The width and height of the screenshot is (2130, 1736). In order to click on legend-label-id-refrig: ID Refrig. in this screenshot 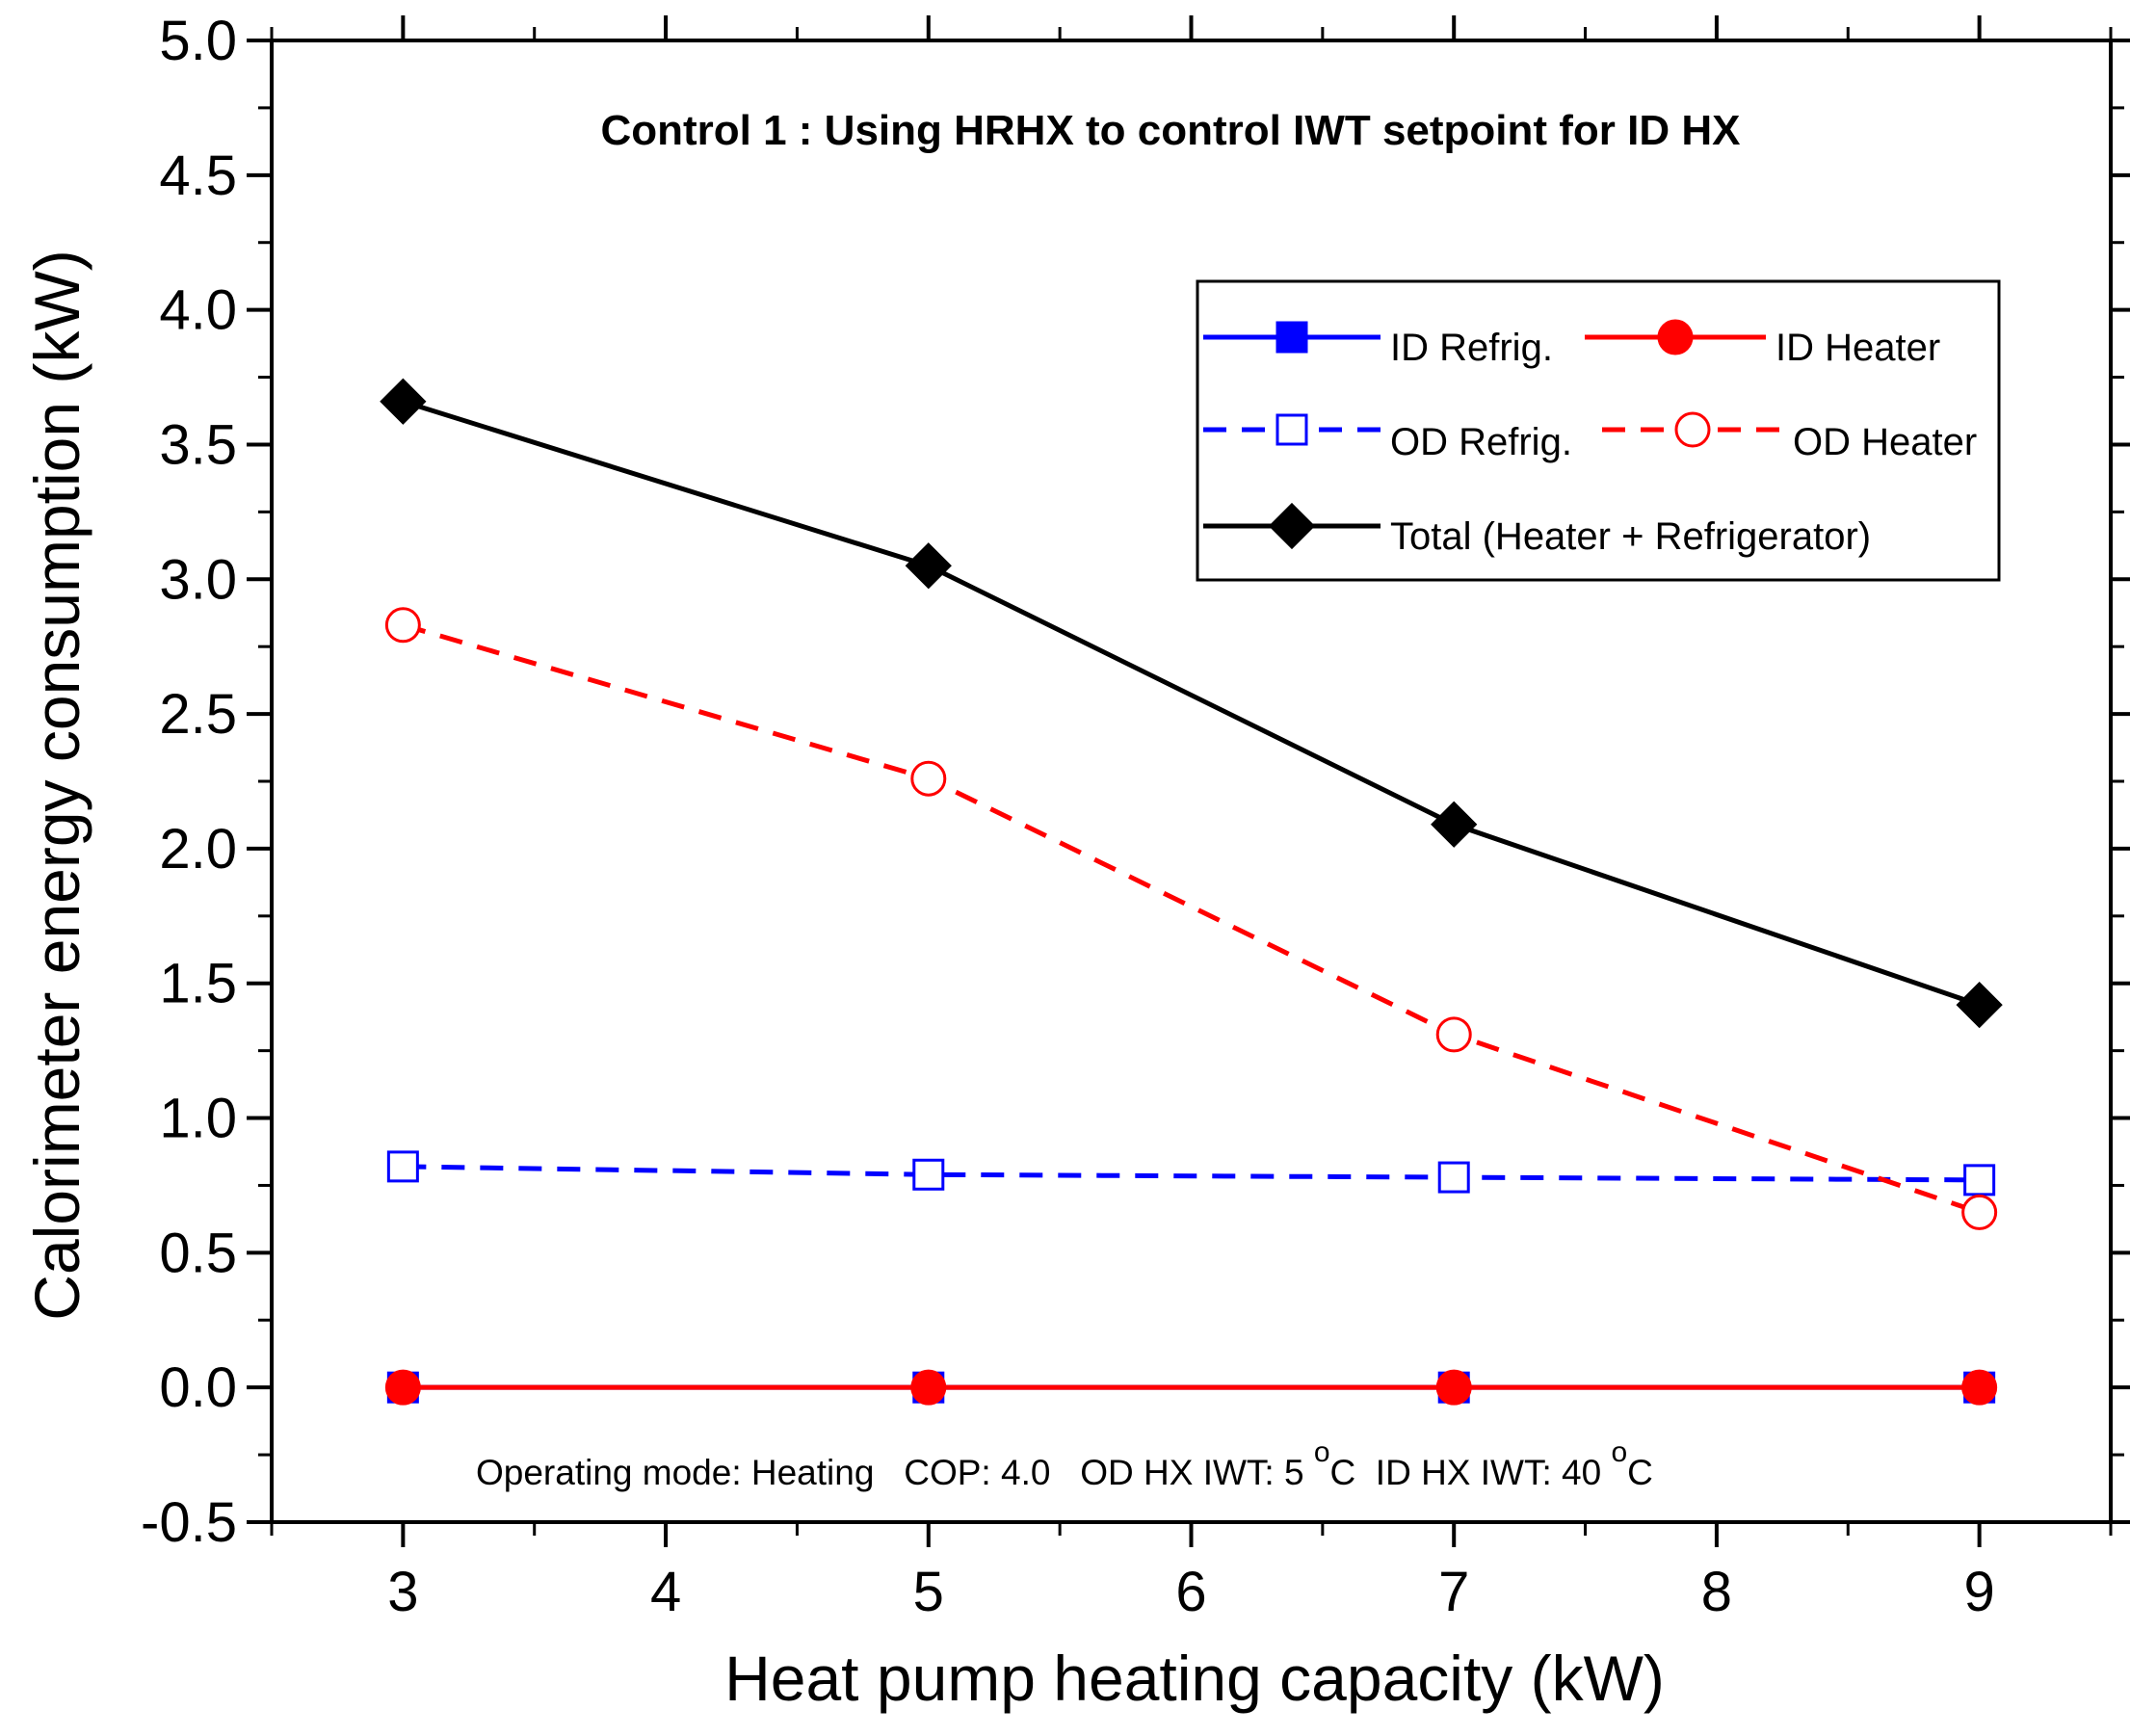, I will do `click(1471, 348)`.